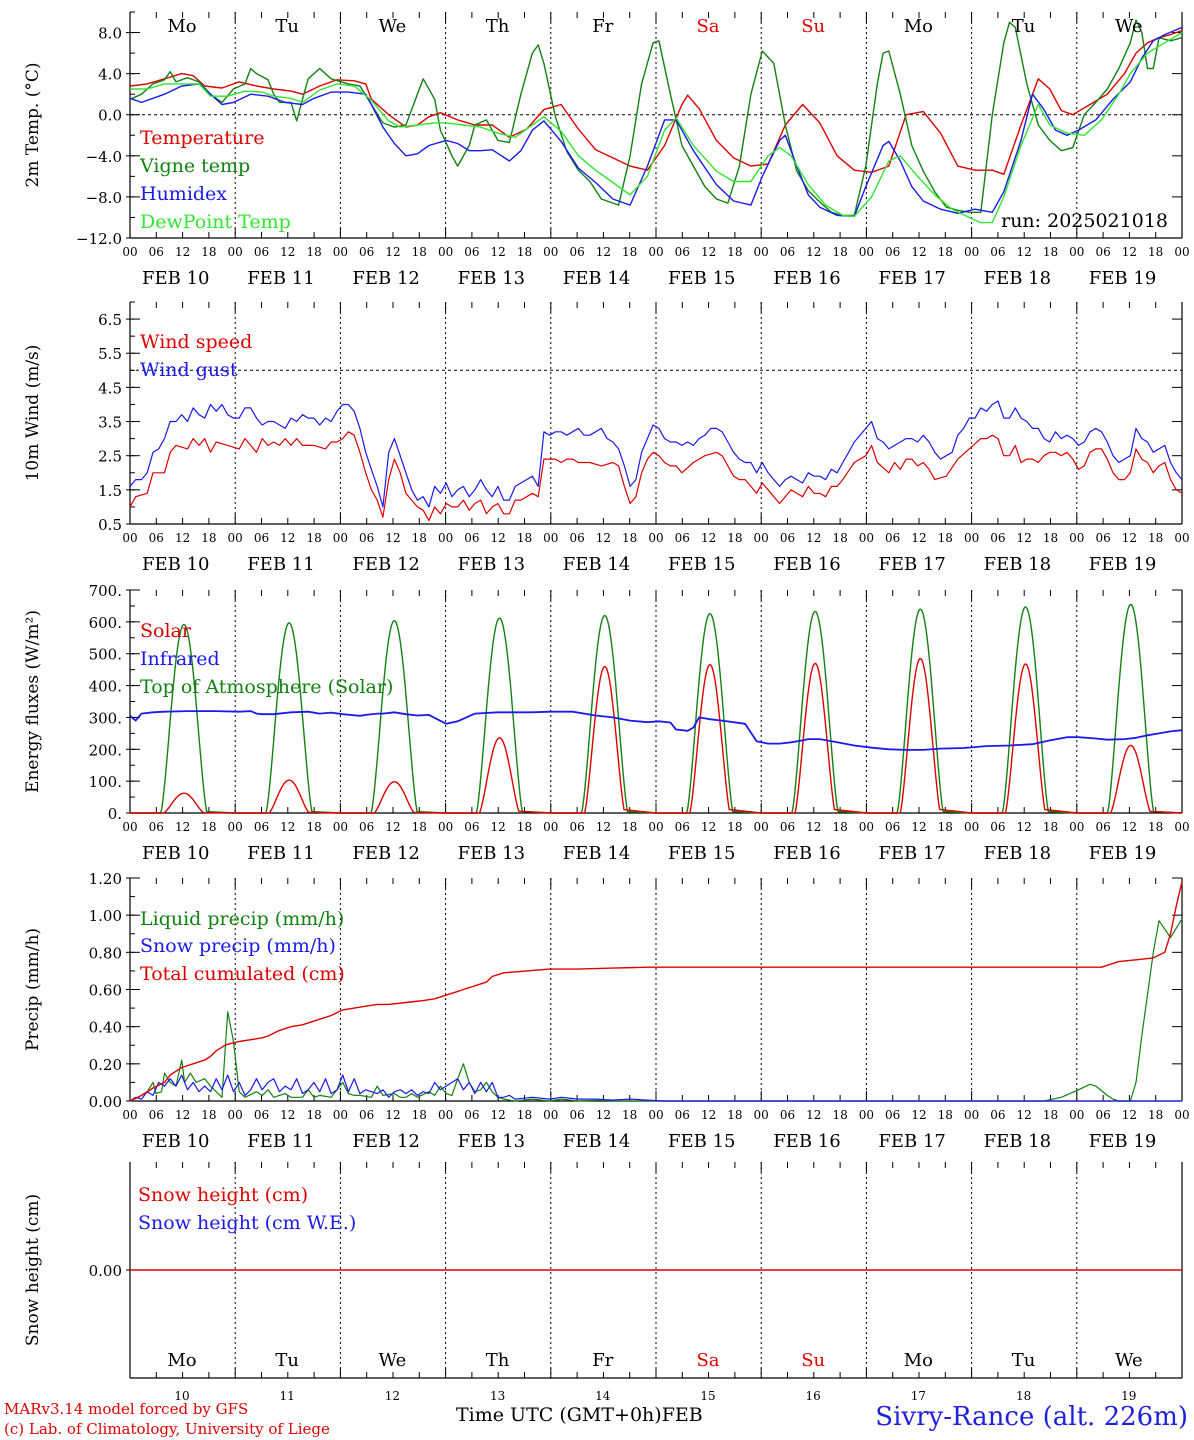 This screenshot has width=1194, height=1440. I want to click on weekday-label-bottom: Sa, so click(707, 1360).